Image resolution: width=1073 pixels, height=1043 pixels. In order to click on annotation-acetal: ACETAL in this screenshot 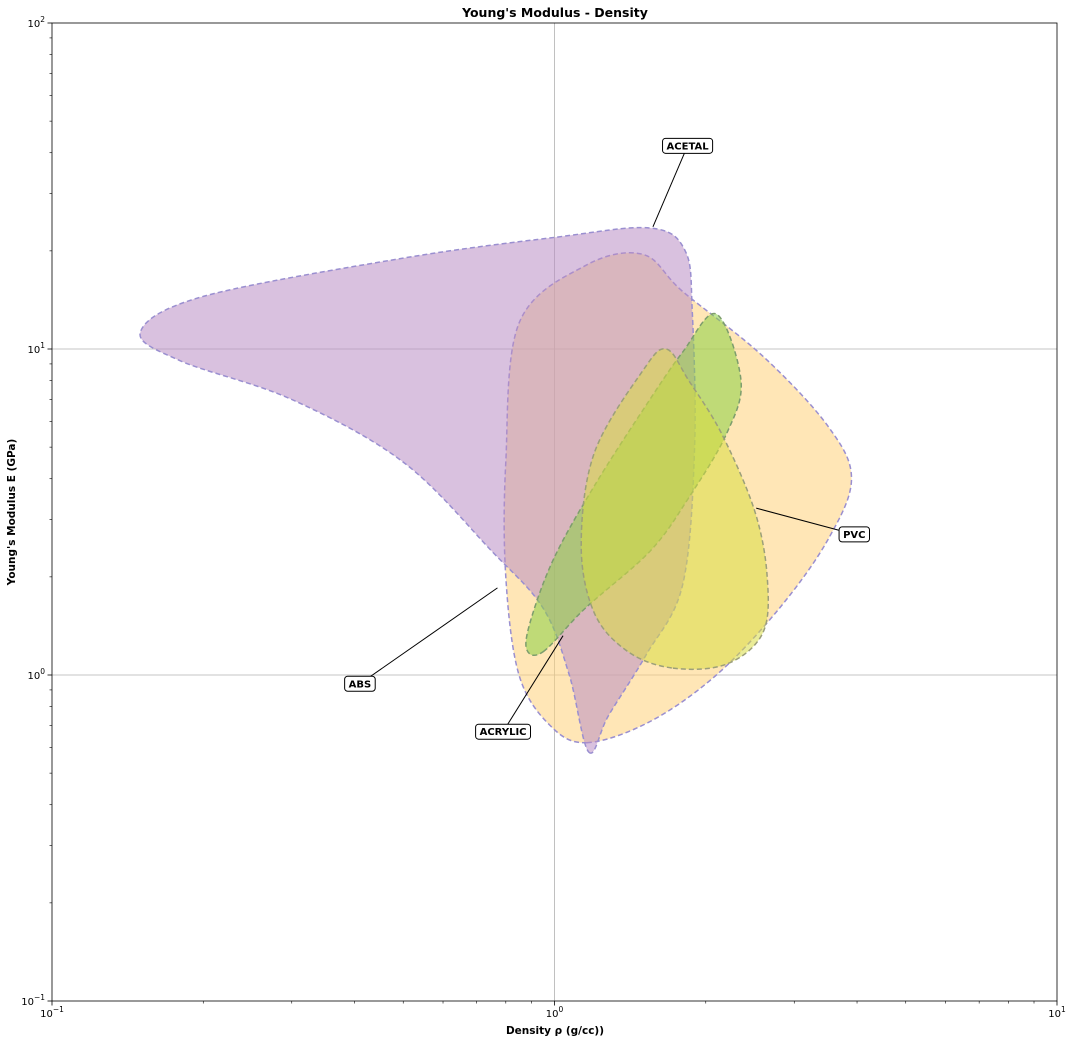, I will do `click(688, 145)`.